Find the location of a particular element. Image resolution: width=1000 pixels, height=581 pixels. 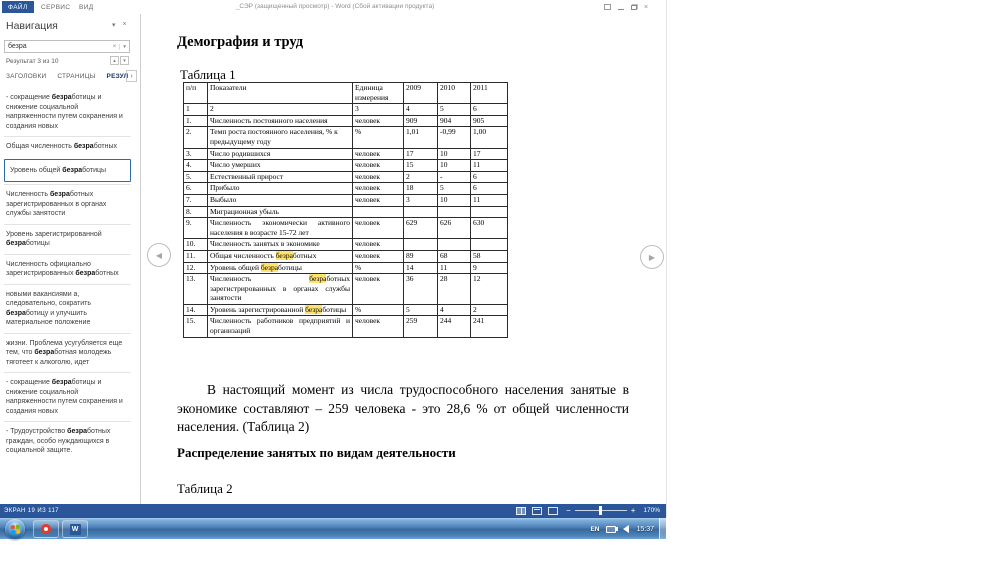

restore-icon is located at coordinates (634, 7).